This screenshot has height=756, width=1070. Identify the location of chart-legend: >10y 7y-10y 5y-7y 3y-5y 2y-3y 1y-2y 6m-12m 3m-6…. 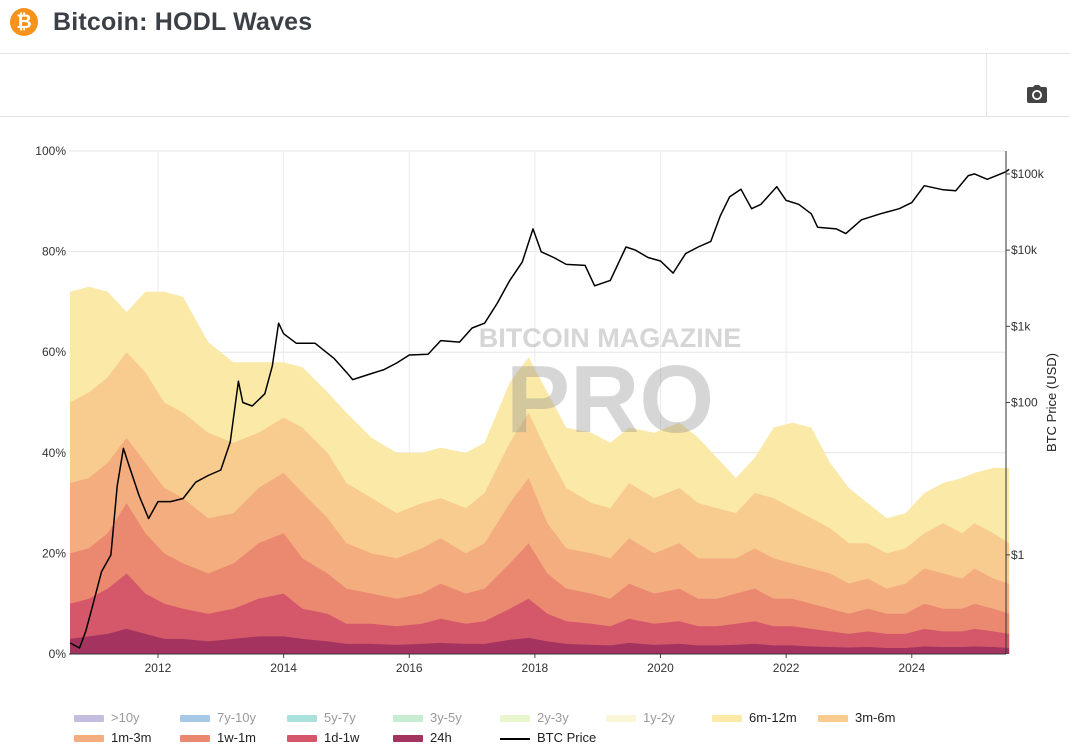
(535, 733).